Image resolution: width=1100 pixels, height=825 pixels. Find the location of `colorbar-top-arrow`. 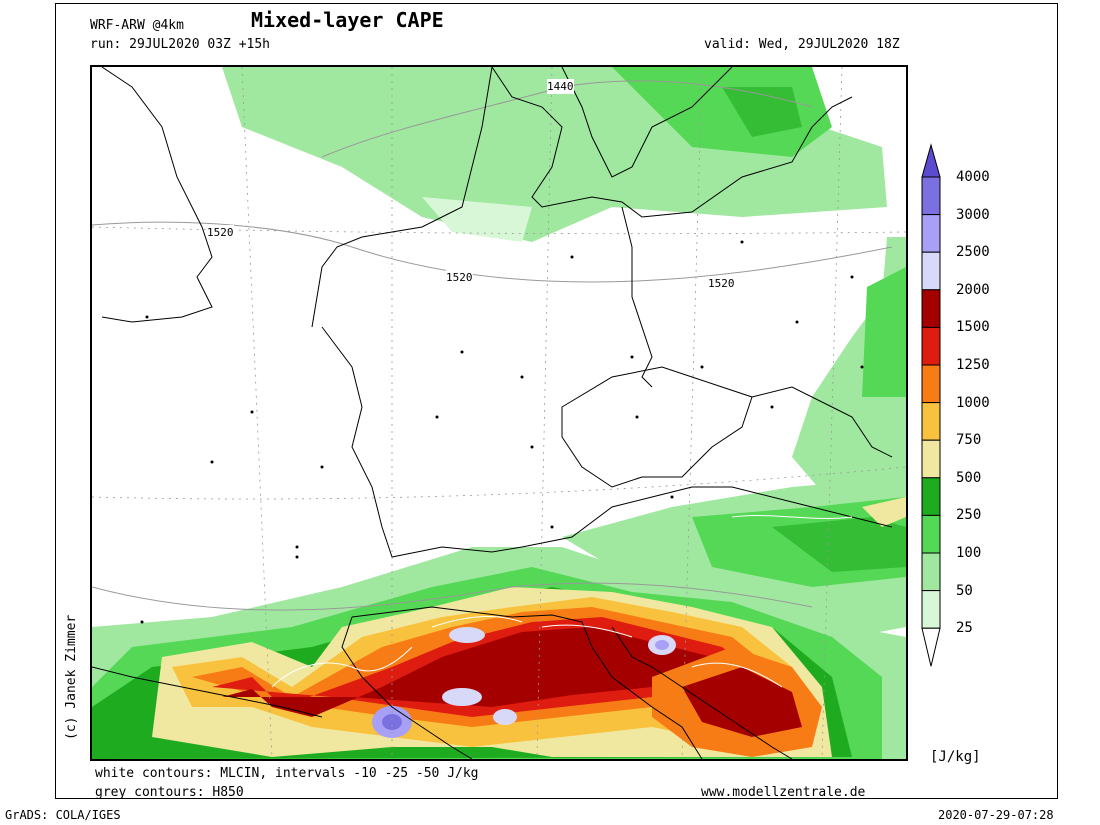

colorbar-top-arrow is located at coordinates (931, 160).